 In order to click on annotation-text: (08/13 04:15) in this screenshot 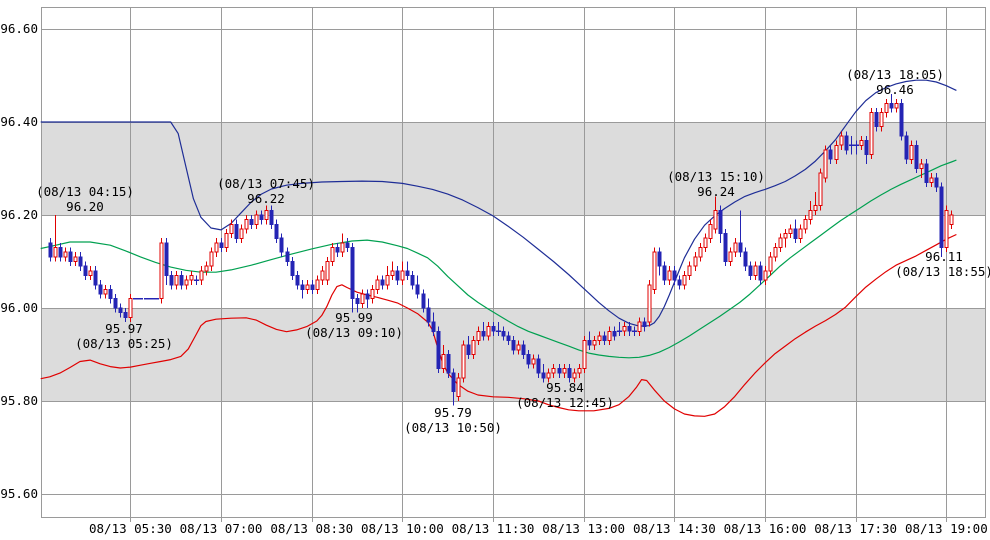, I will do `click(85, 191)`.